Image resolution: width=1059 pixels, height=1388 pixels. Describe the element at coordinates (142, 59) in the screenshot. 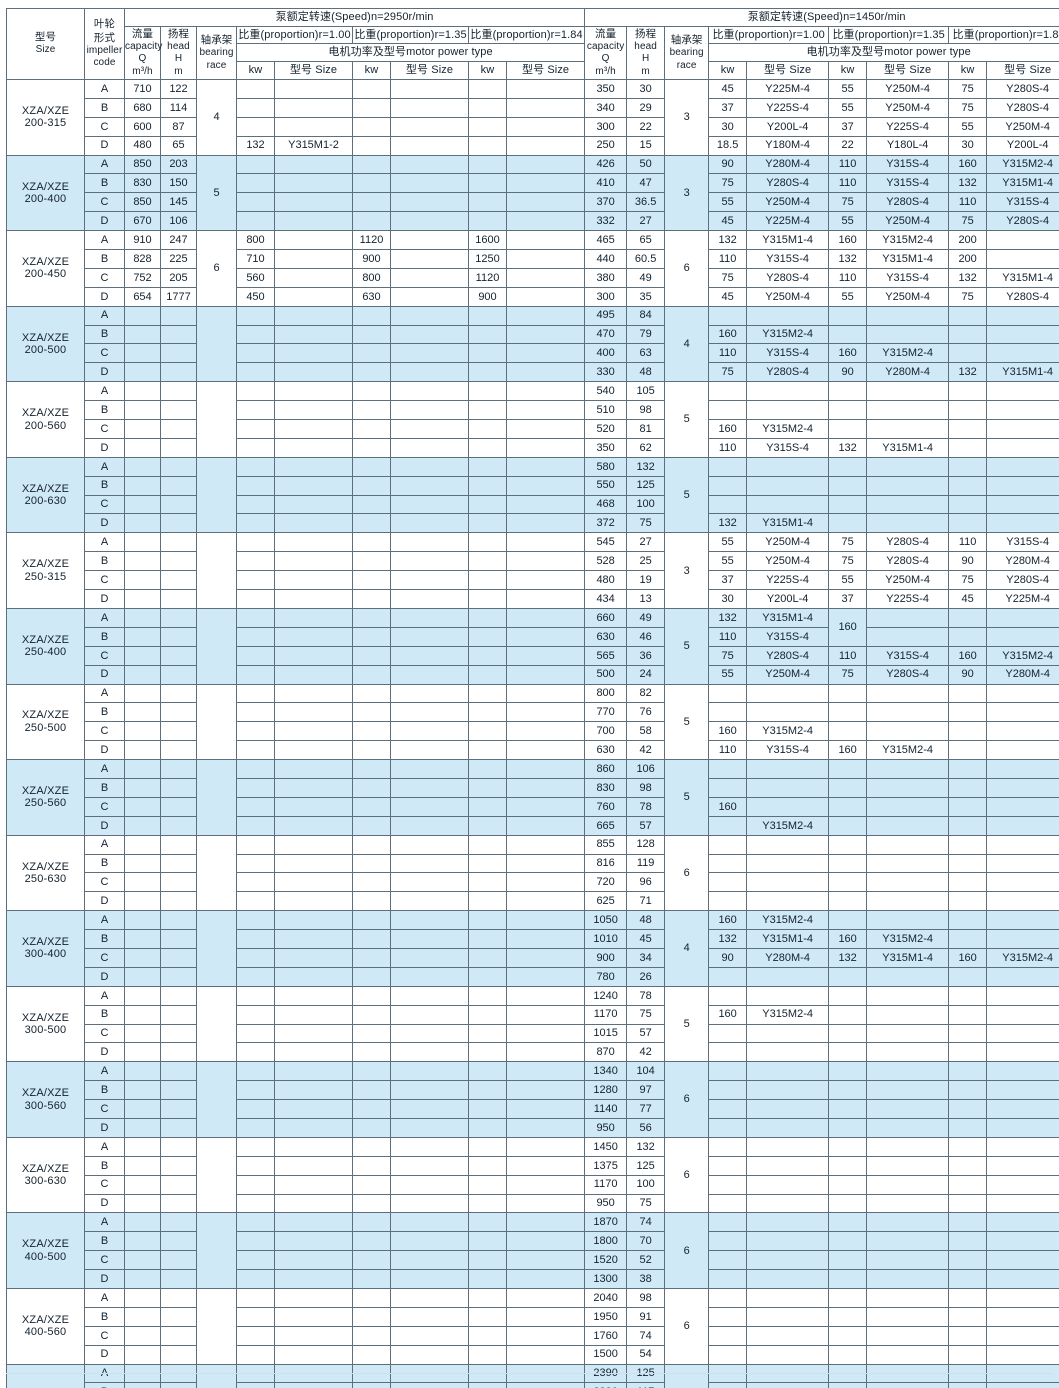

I see `header-capacity-sym-left: Q` at that location.